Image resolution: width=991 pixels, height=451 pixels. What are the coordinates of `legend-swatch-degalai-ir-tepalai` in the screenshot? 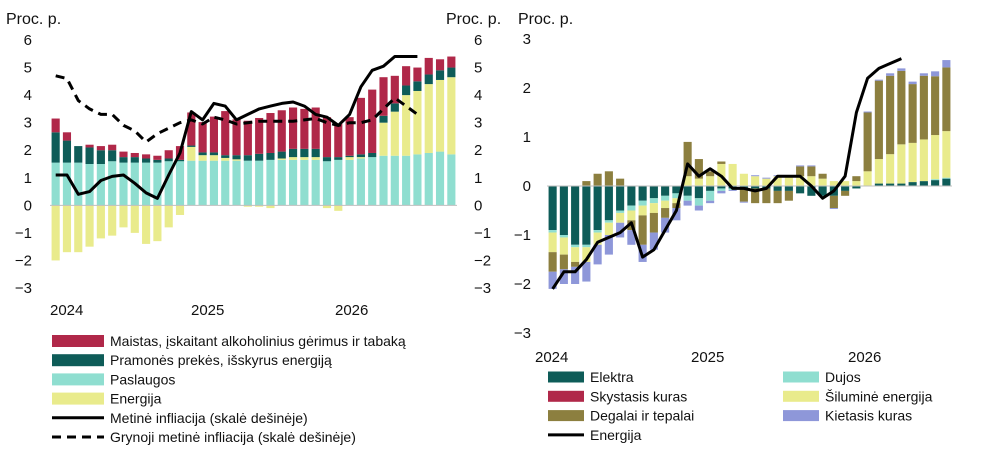 It's located at (566, 416).